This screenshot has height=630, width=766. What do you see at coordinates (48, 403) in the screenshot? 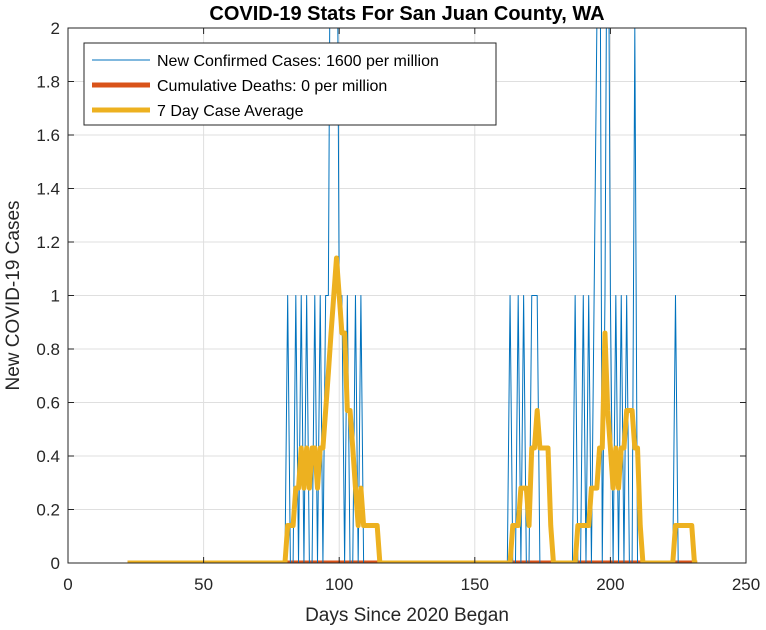
I see `y-tick-label: 0.6` at bounding box center [48, 403].